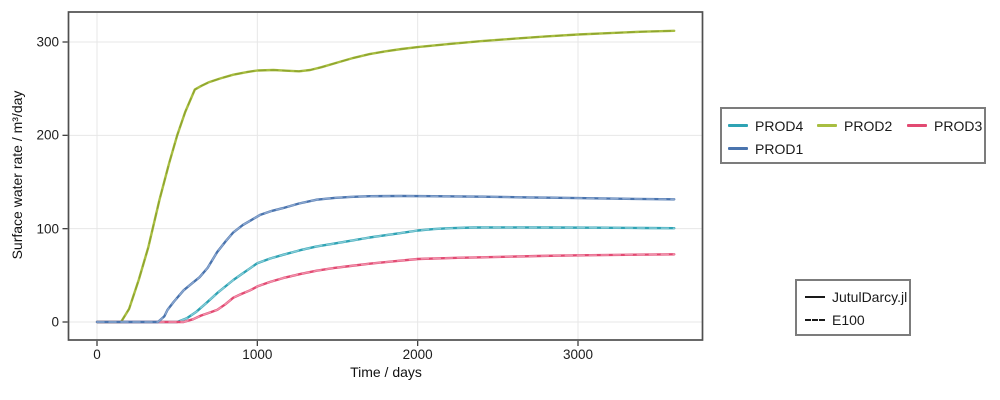 This screenshot has height=400, width=1000. I want to click on legend-item-prod3: PROD3, so click(945, 125).